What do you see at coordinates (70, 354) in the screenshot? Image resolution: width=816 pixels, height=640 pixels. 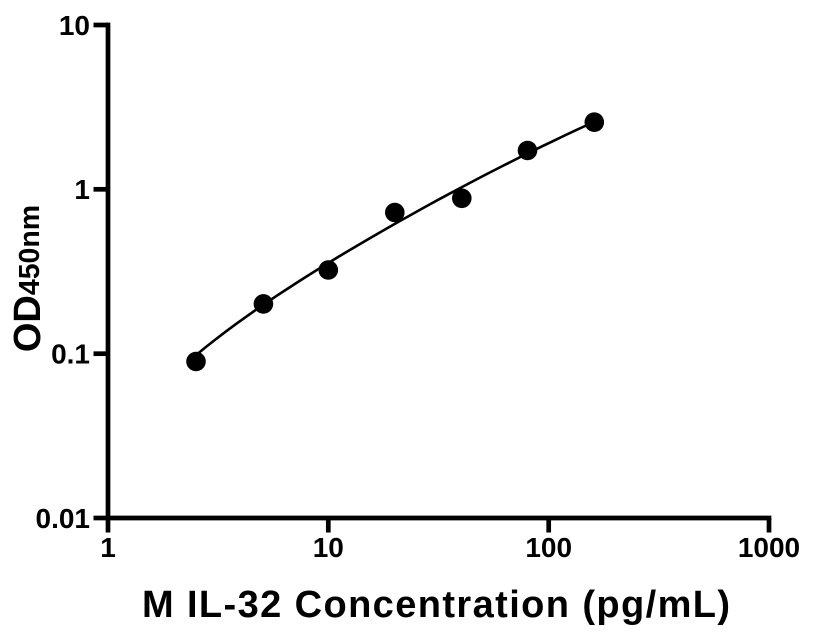 I see `svg-text: 0.1` at bounding box center [70, 354].